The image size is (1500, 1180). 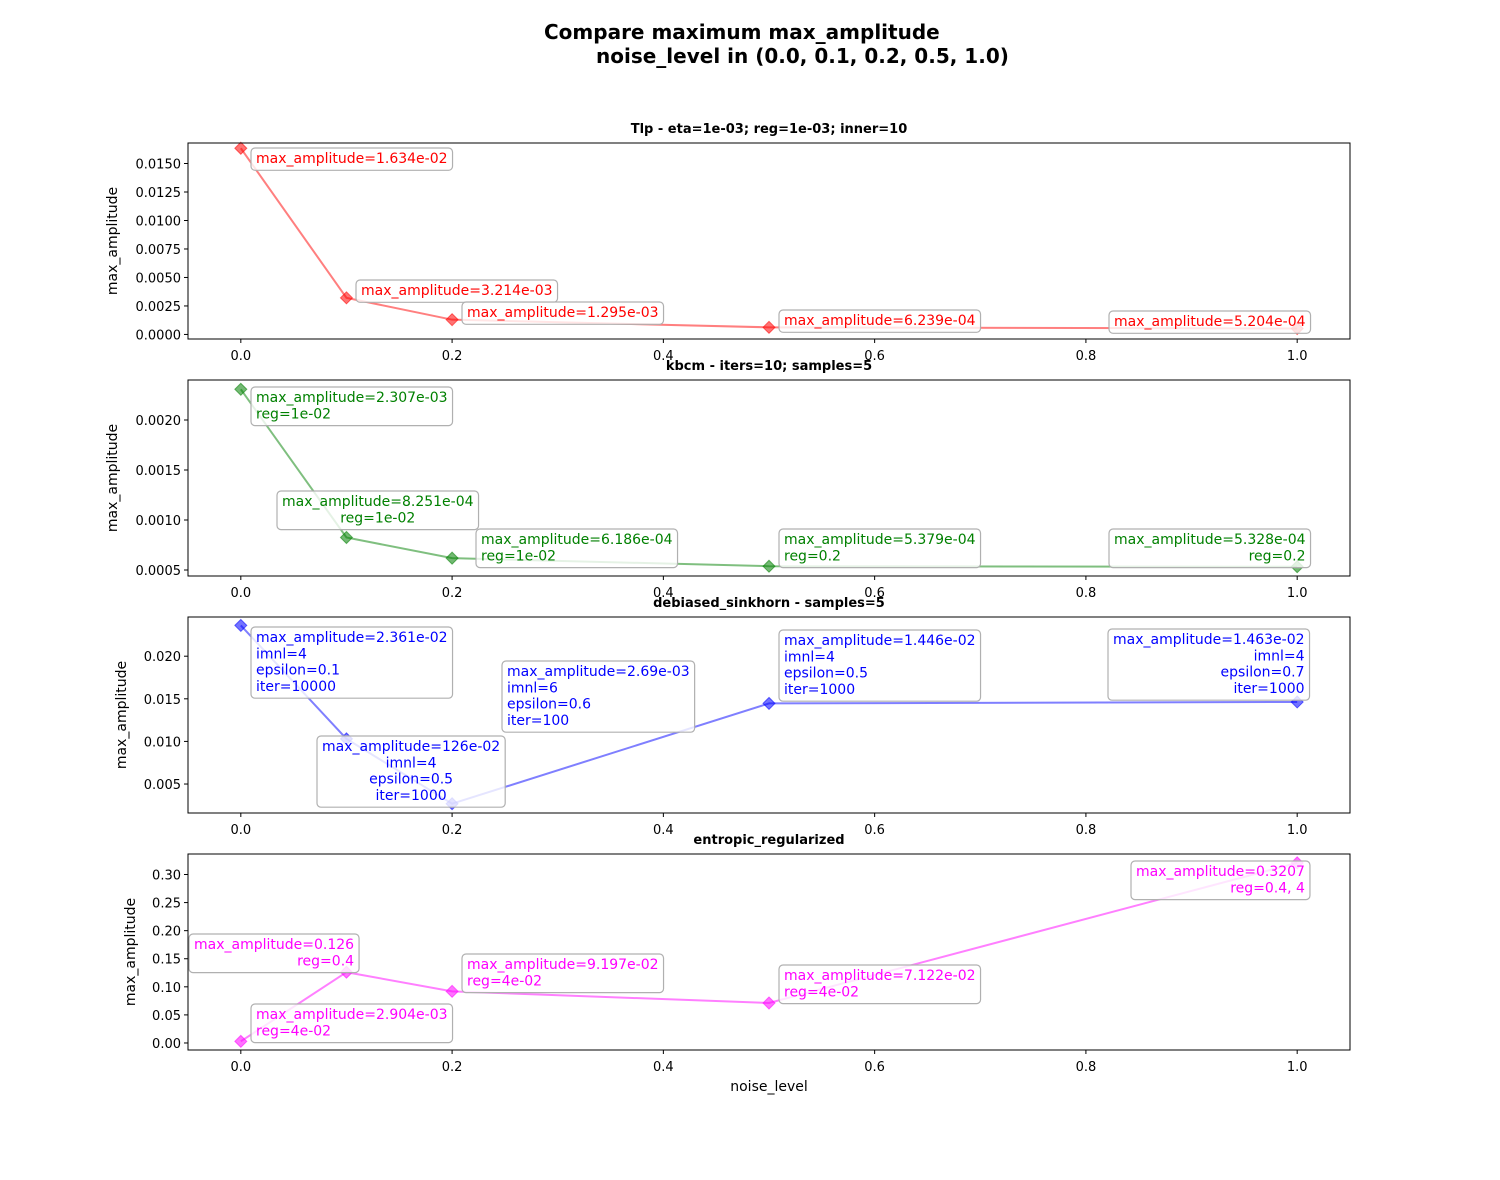 What do you see at coordinates (1267, 888) in the screenshot?
I see `annotation-text: reg=0.4, 4` at bounding box center [1267, 888].